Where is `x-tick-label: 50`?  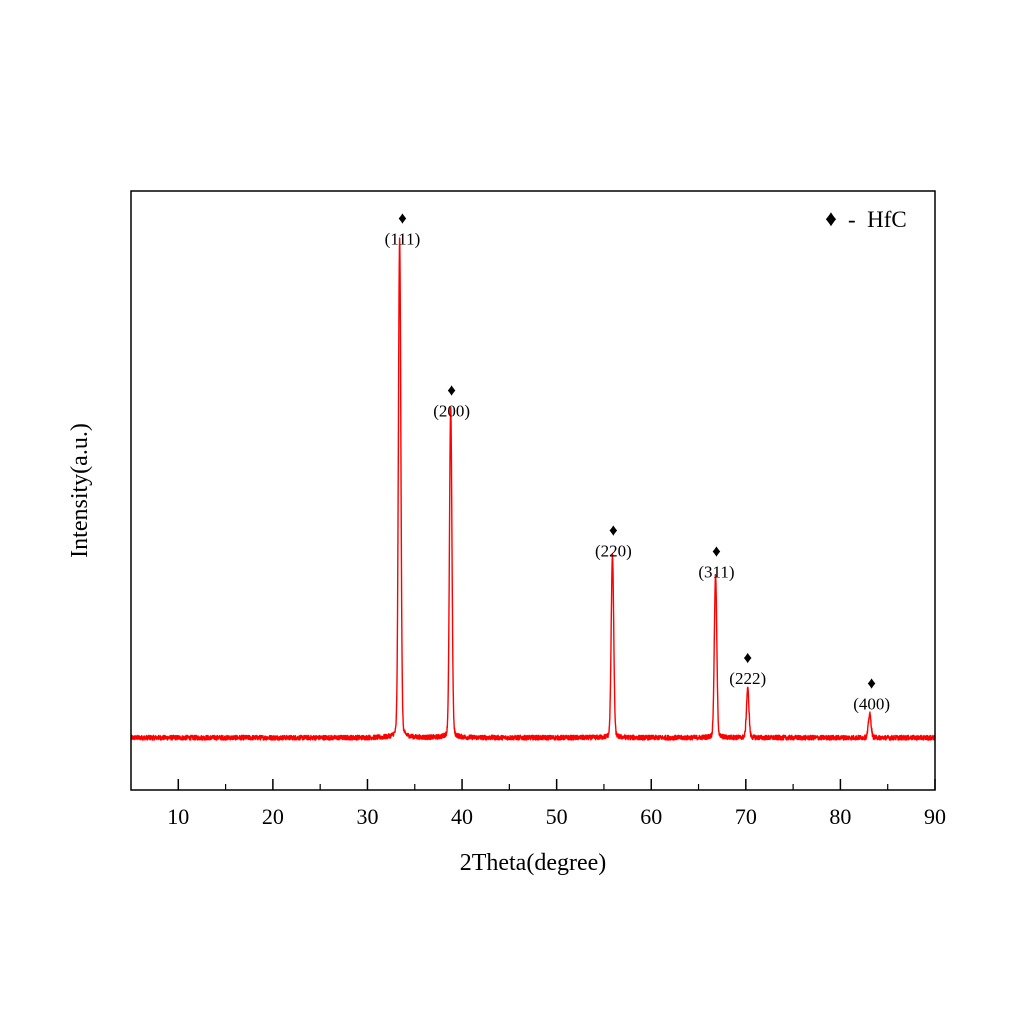 x-tick-label: 50 is located at coordinates (557, 816).